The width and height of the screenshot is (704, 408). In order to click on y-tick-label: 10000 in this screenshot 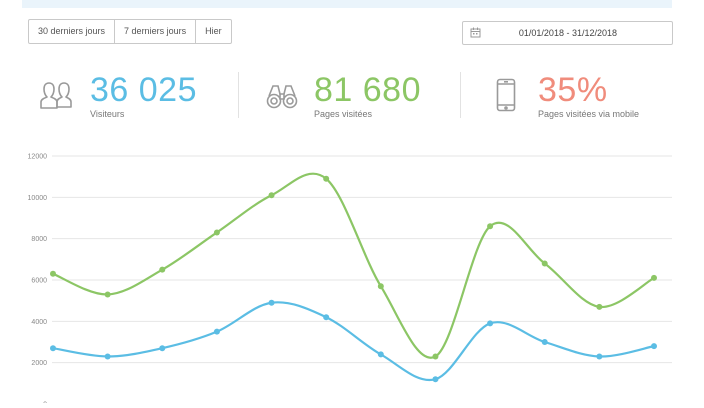, I will do `click(38, 198)`.